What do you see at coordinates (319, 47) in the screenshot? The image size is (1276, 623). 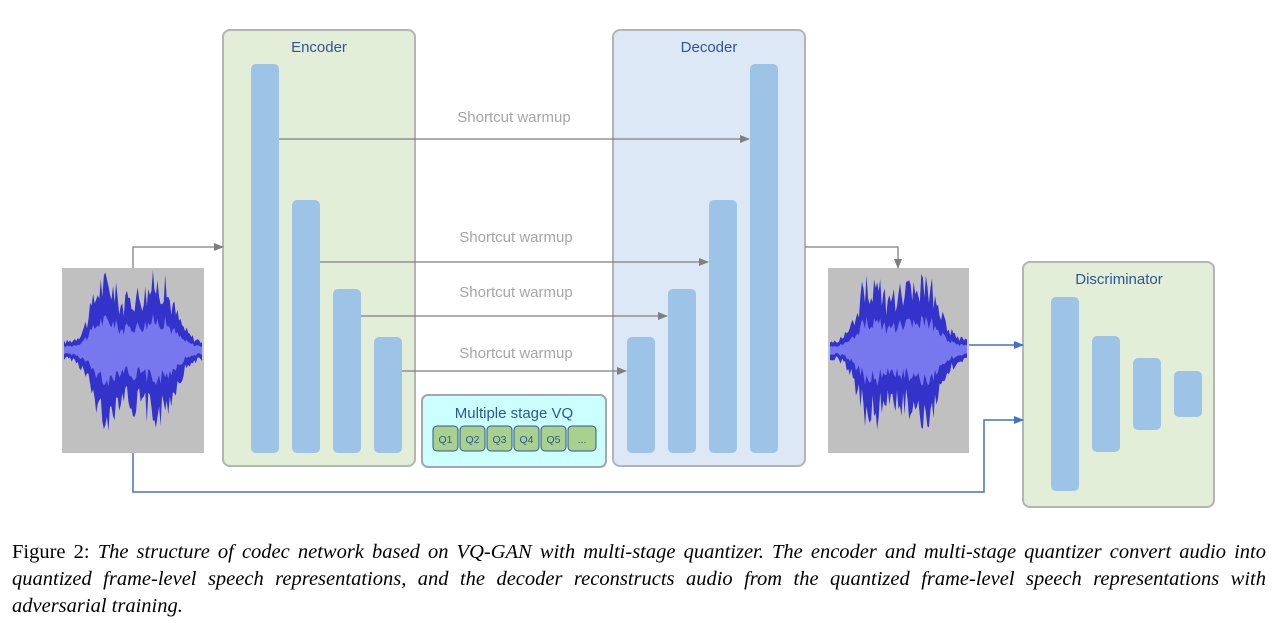 I see `encoder-label: Encoder` at bounding box center [319, 47].